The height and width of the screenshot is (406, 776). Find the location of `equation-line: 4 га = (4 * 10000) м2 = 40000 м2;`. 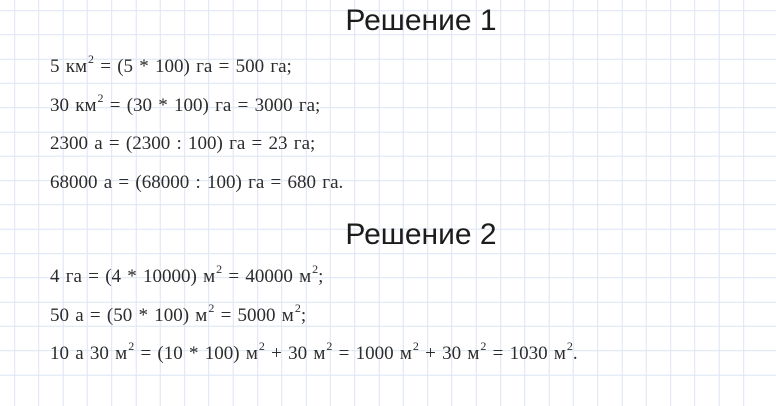

equation-line: 4 га = (4 * 10000) м2 = 40000 м2; is located at coordinates (413, 277).